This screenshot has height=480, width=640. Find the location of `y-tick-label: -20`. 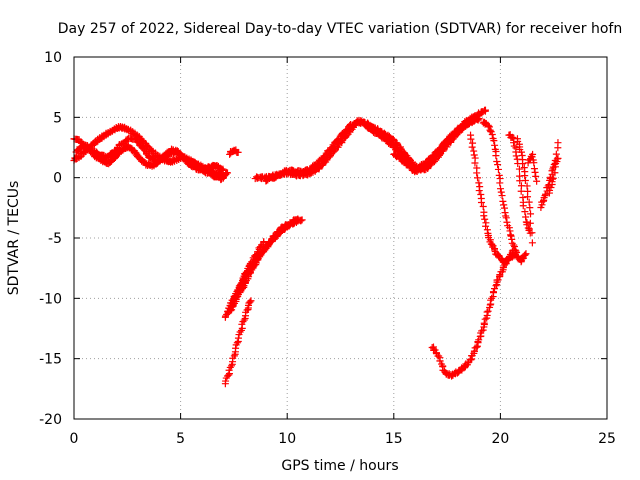

y-tick-label: -20 is located at coordinates (50, 420).